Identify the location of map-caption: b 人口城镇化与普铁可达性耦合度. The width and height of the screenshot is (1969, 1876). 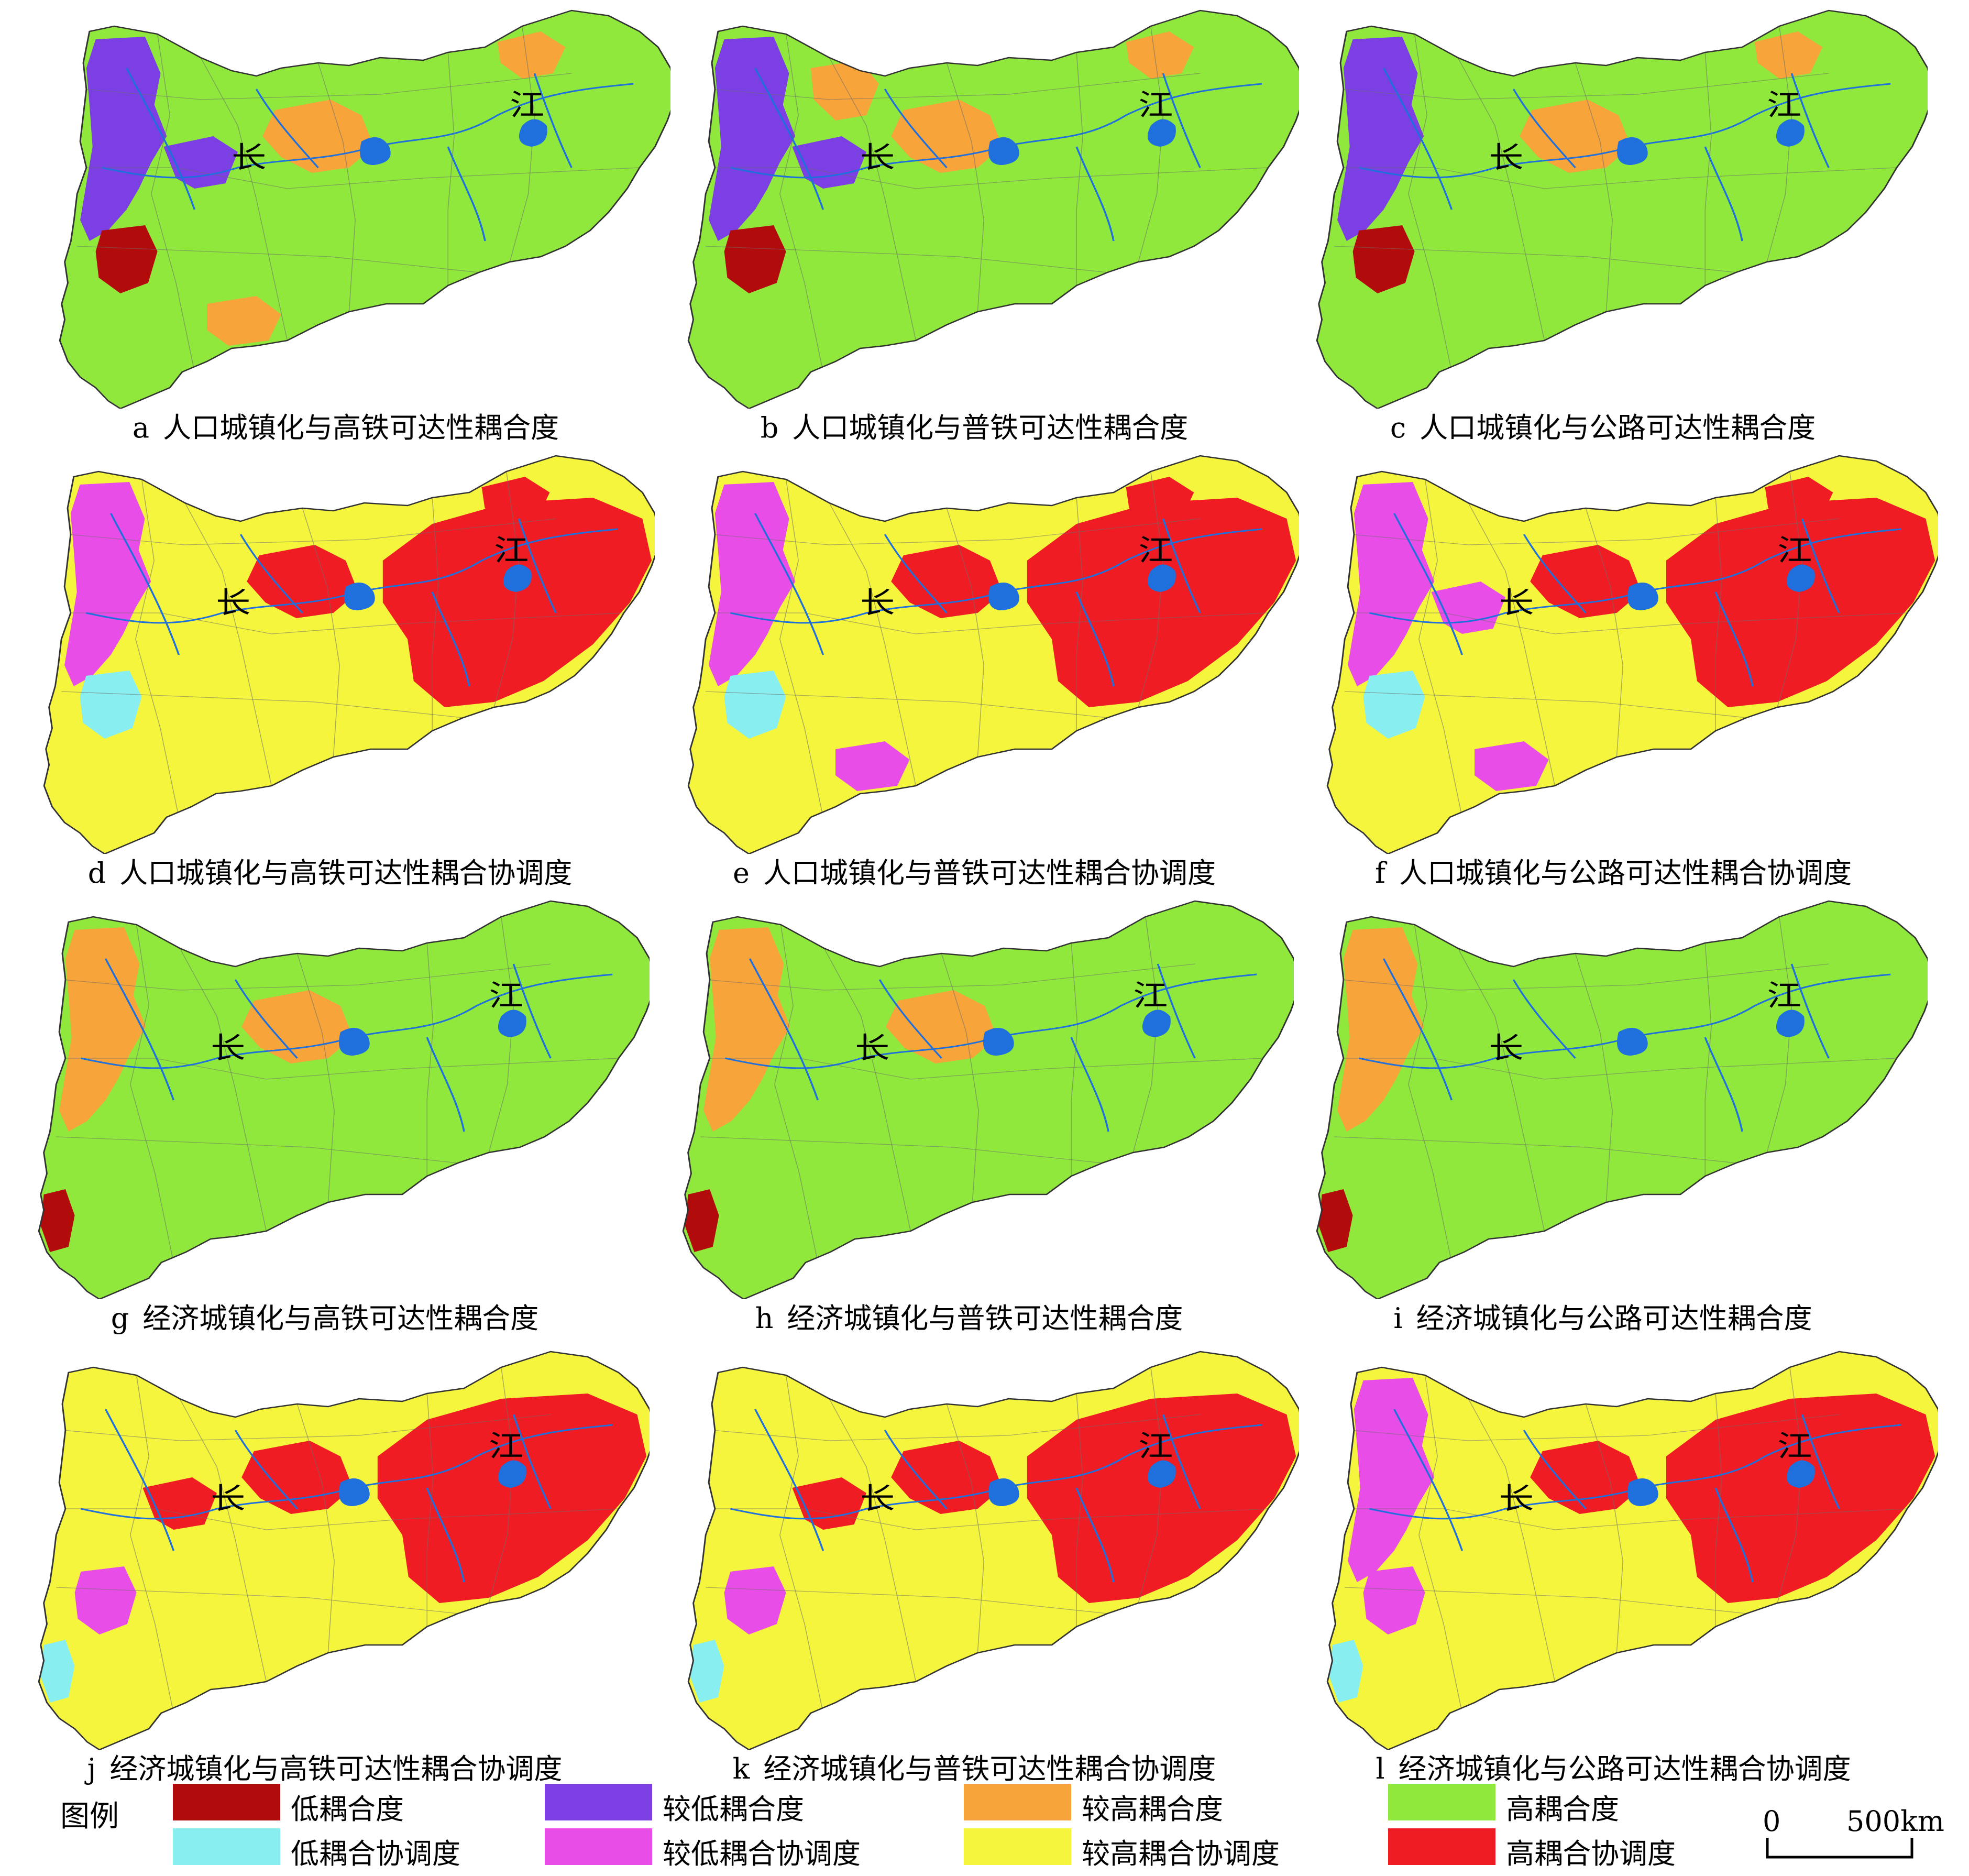
(975, 425).